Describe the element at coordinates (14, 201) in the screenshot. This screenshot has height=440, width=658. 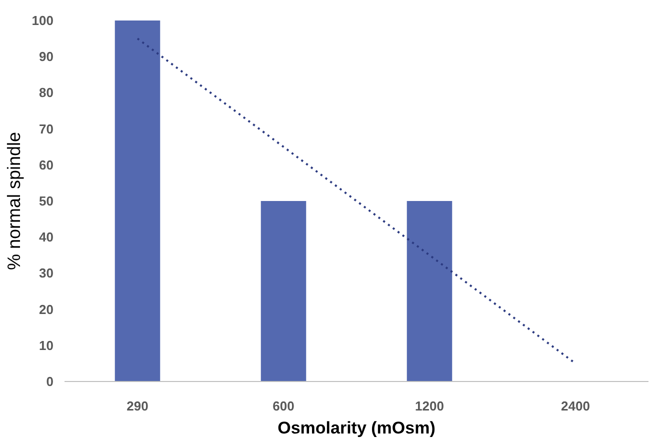
I see `y-axis-title: % normal spindle` at that location.